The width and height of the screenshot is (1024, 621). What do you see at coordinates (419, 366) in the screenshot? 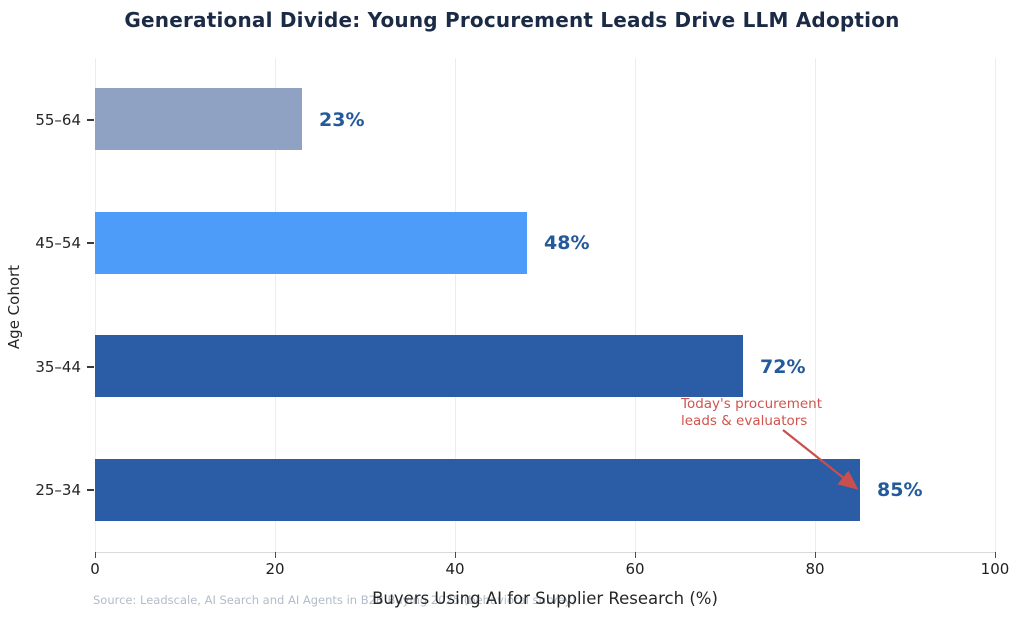
I see `bar-35–44` at bounding box center [419, 366].